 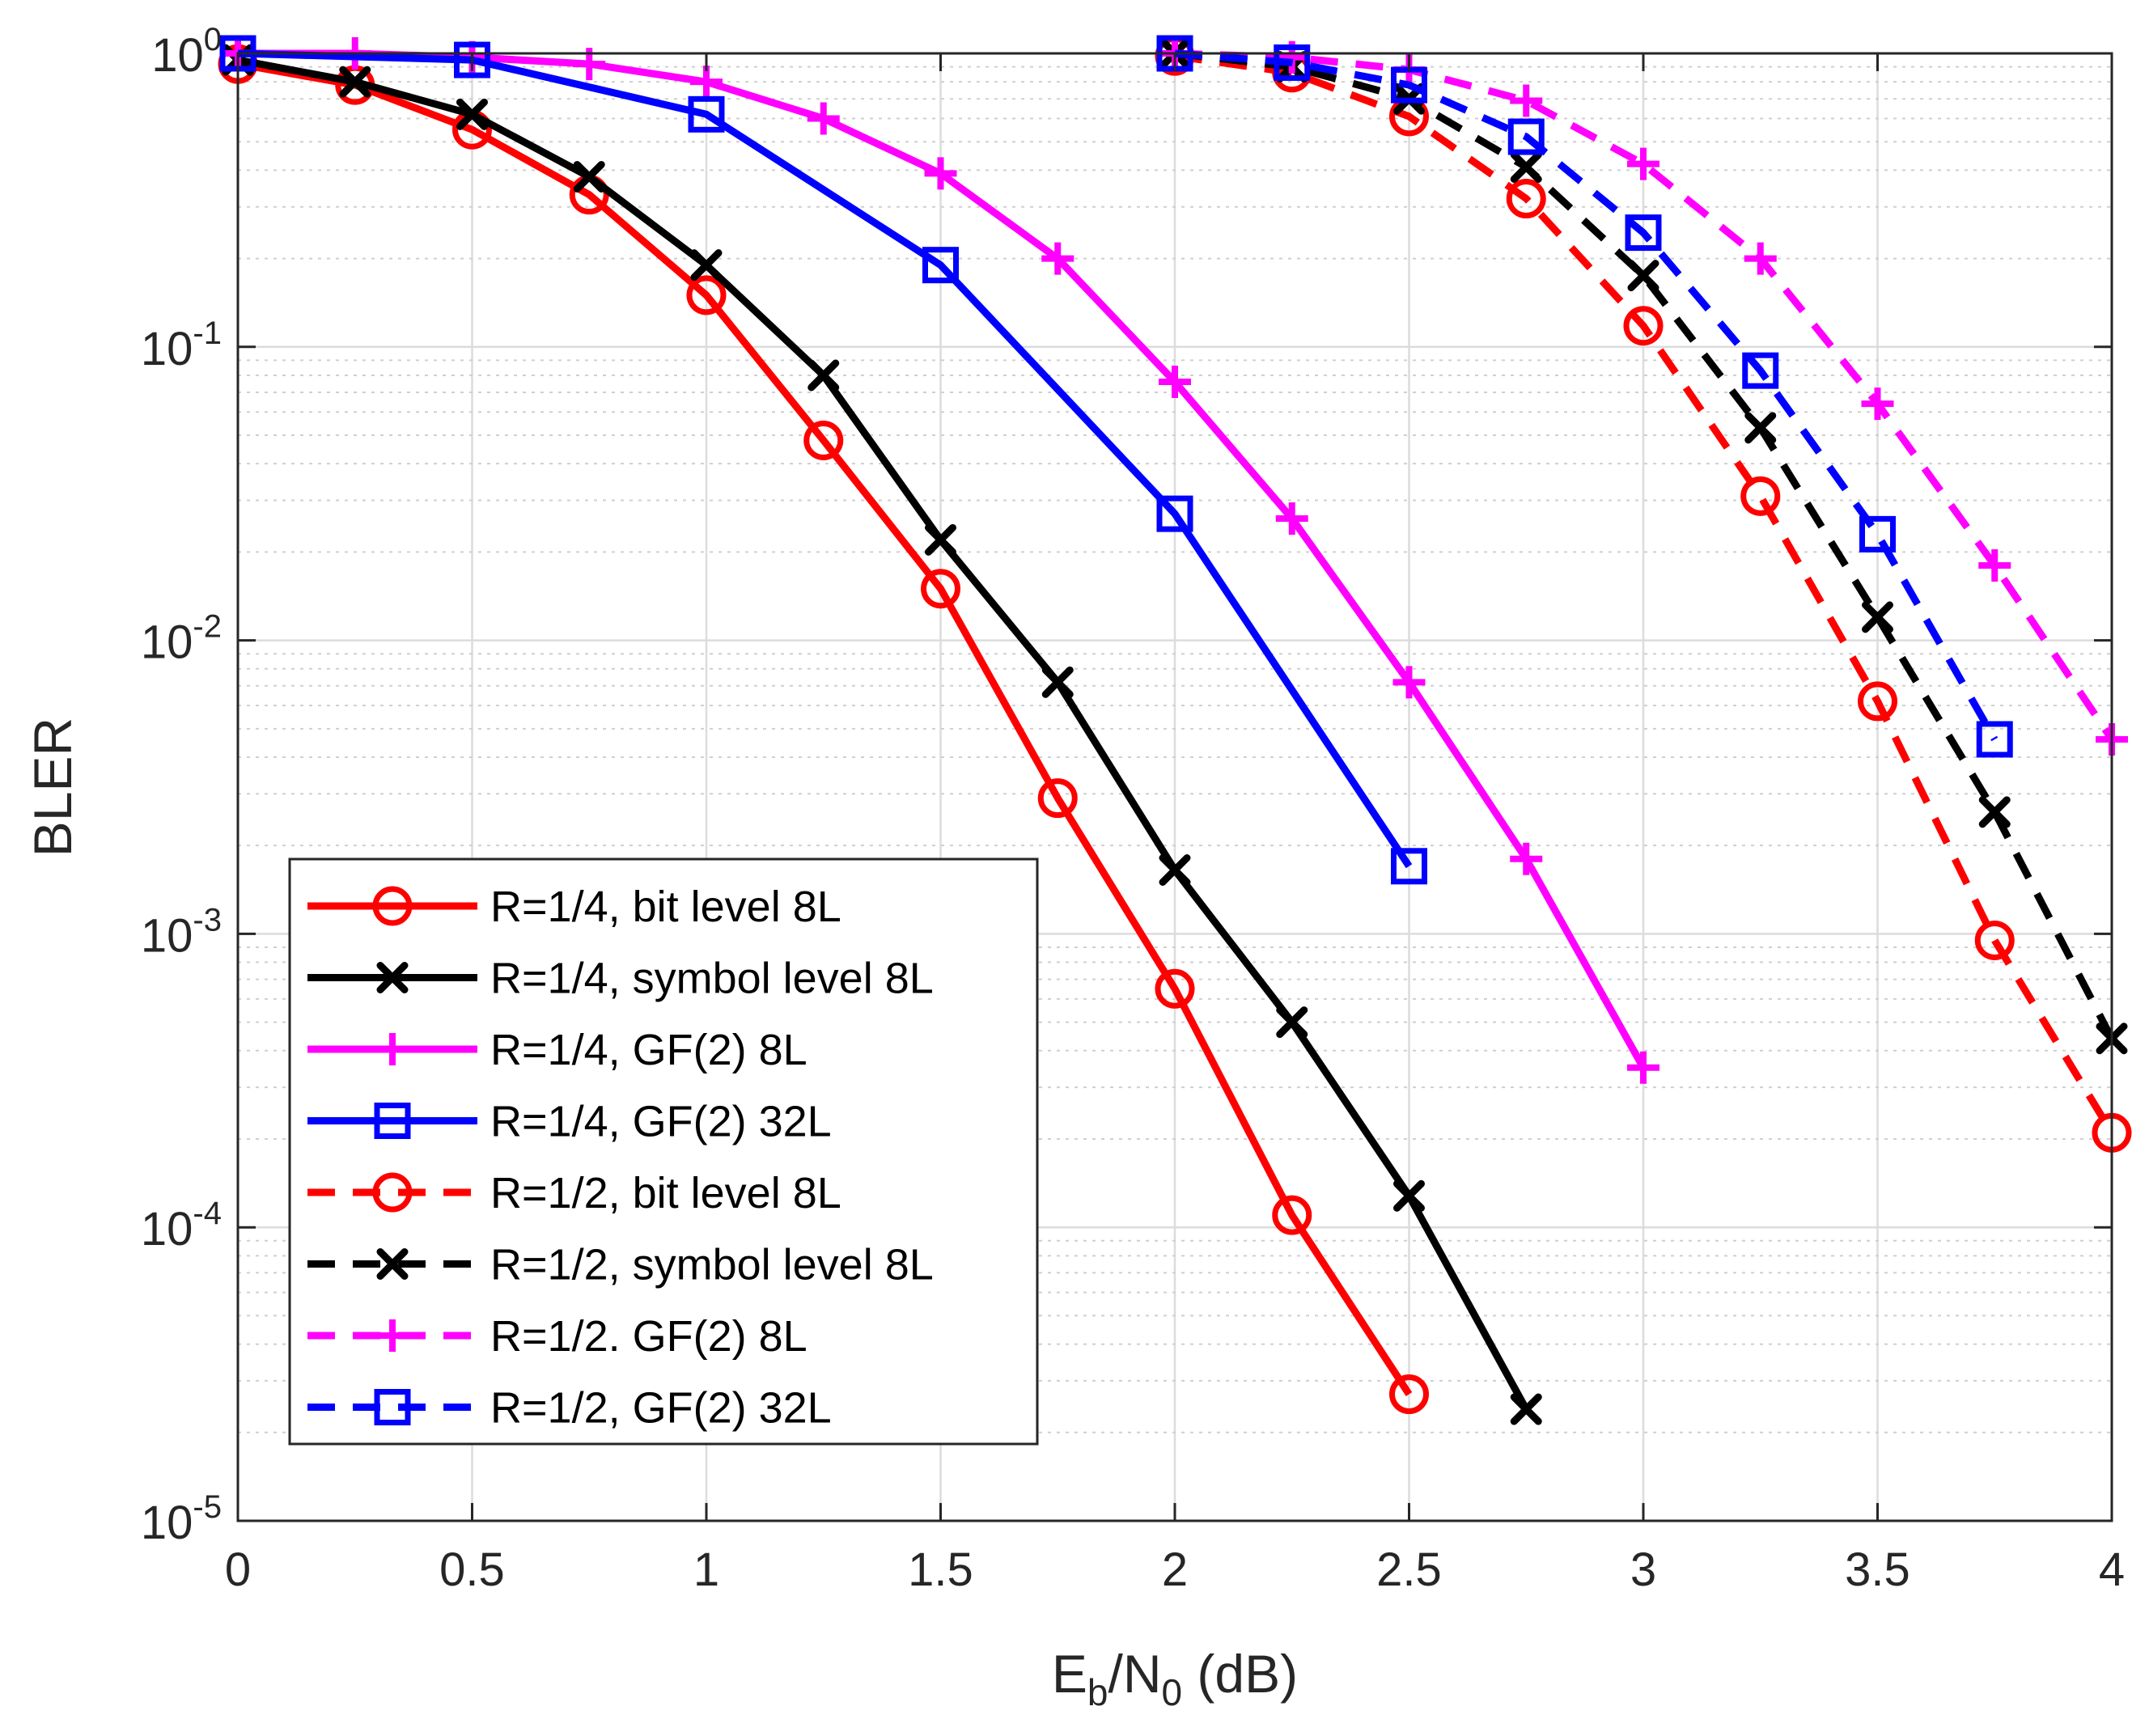 I want to click on legend-item: R=1/4, bit level 8L, so click(x=574, y=907).